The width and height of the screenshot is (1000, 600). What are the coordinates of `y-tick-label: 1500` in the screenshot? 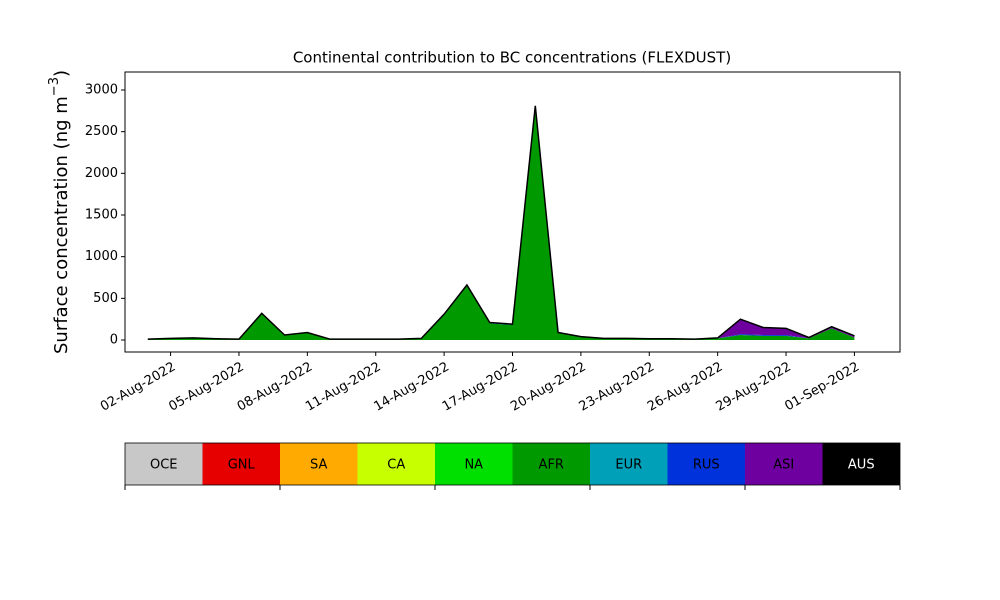 It's located at (101, 215).